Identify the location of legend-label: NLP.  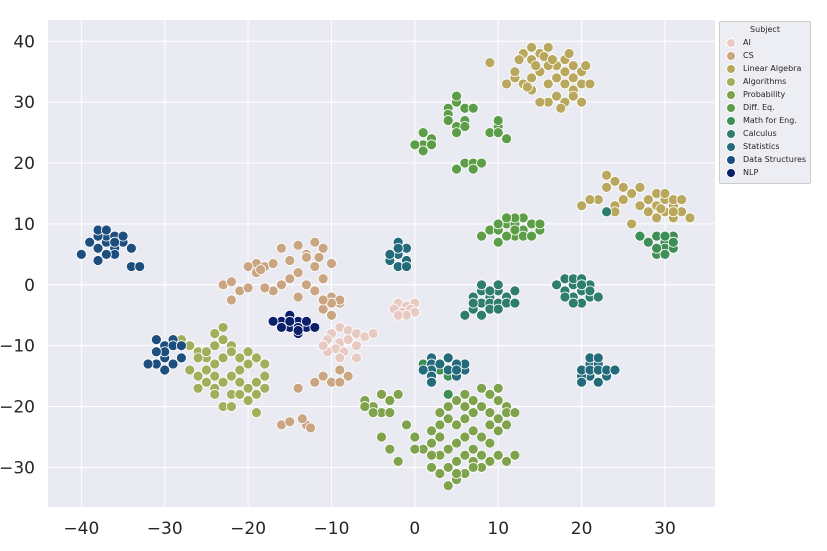
(751, 172).